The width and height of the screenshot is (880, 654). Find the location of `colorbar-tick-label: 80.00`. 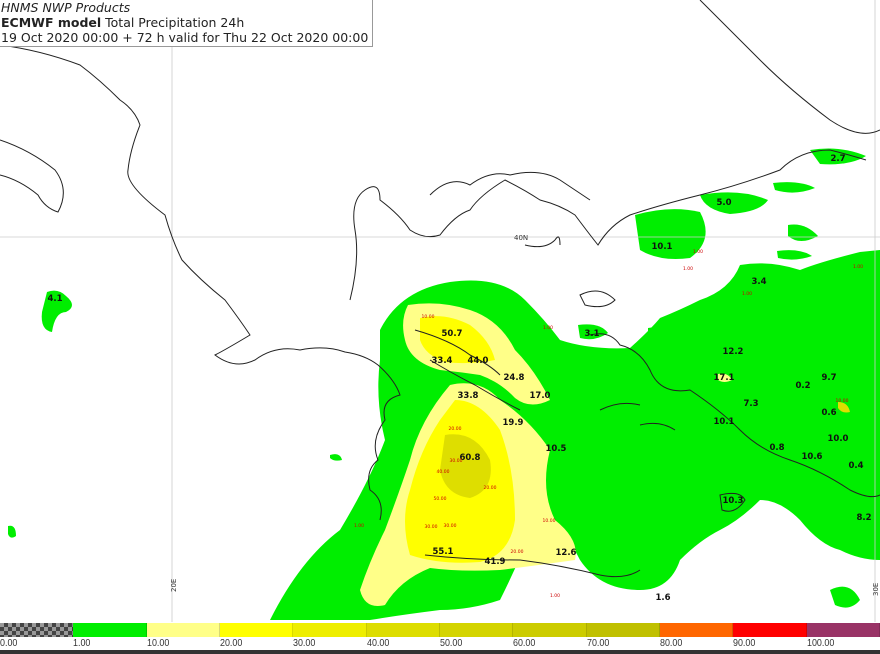

colorbar-tick-label: 80.00 is located at coordinates (671, 643).